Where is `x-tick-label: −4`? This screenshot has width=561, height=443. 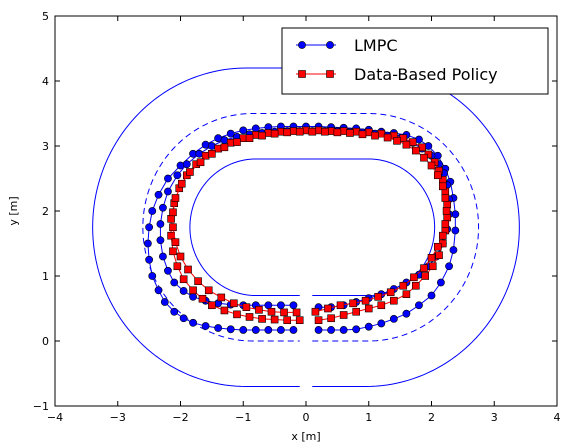 x-tick-label: −4 is located at coordinates (55, 417).